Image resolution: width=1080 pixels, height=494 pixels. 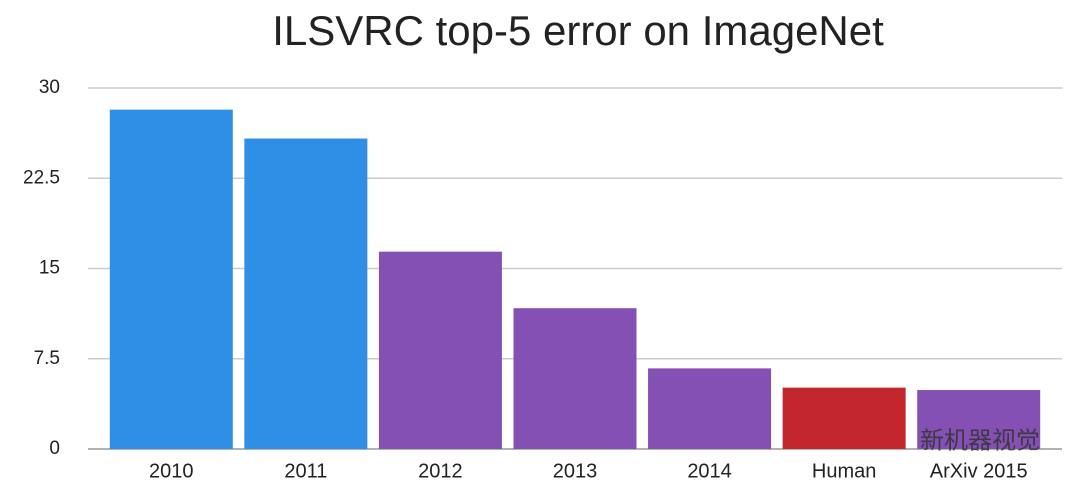 I want to click on y-tick-label: 22.5, so click(x=41, y=177).